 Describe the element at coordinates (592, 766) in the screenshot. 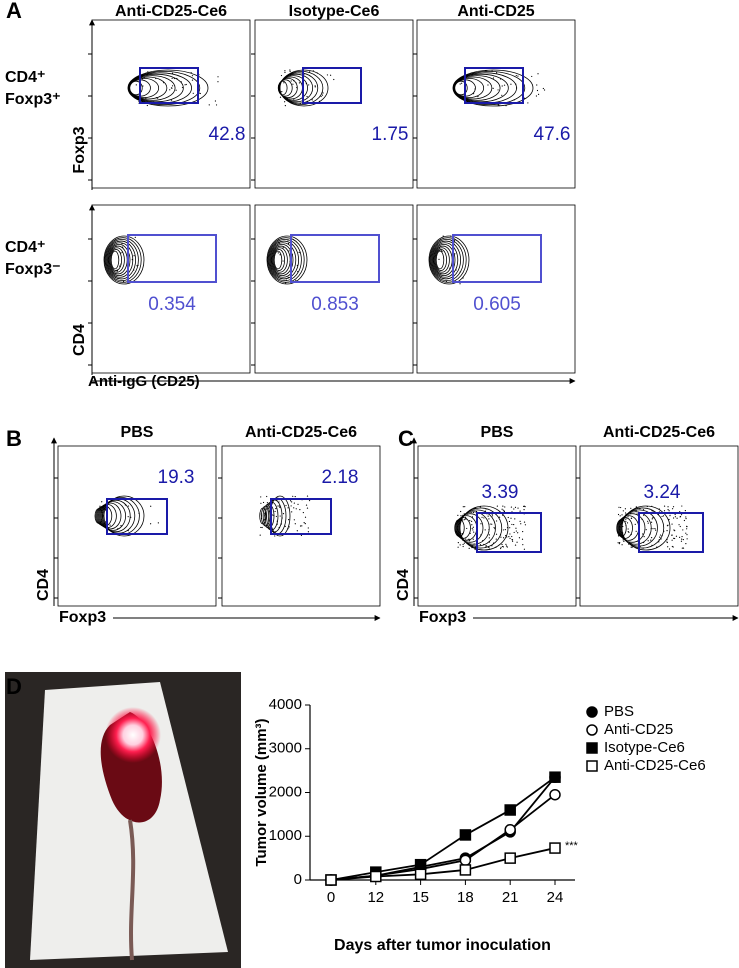

I see `legend-marker` at that location.